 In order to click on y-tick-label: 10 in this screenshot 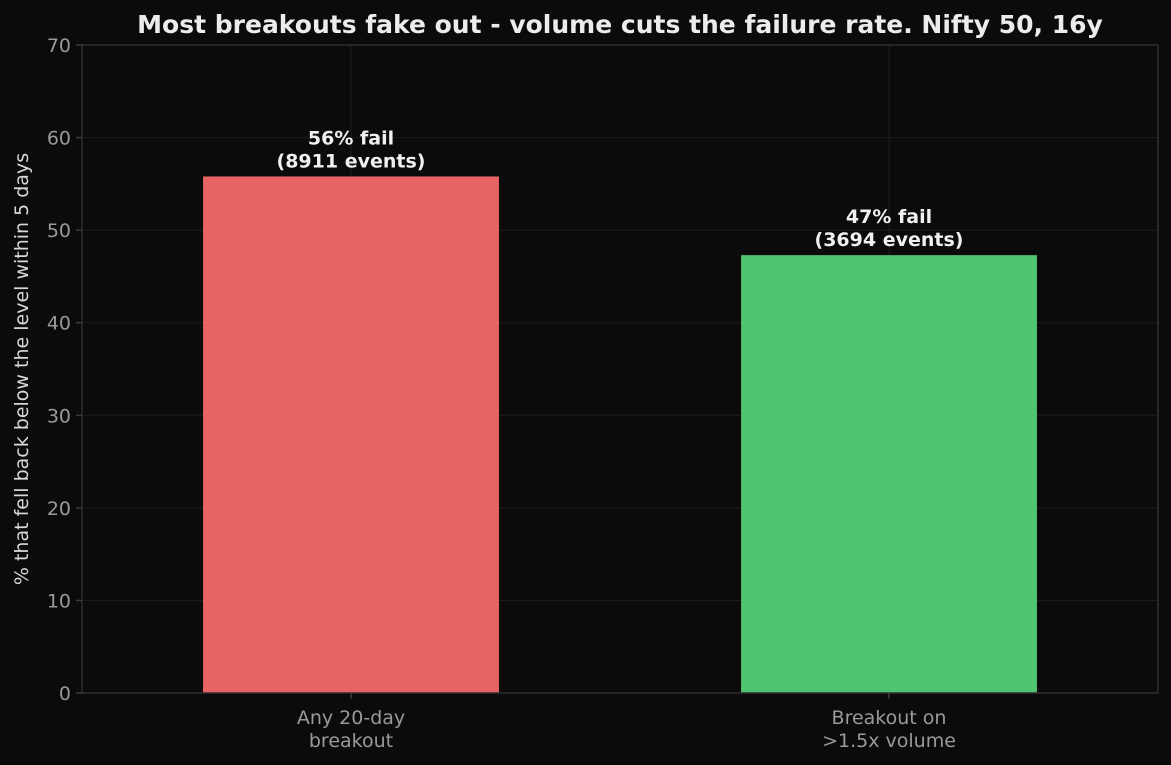, I will do `click(59, 601)`.